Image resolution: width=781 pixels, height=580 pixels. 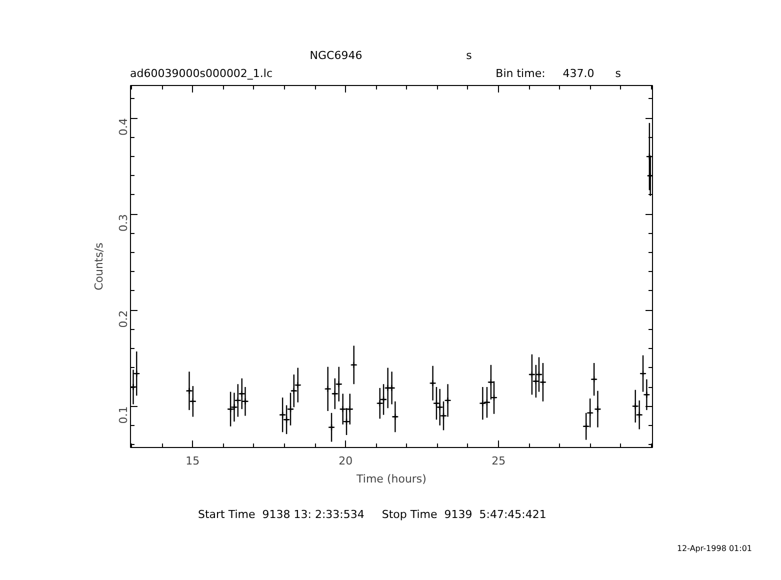 I want to click on y-tick-label: 0.4, so click(x=123, y=127).